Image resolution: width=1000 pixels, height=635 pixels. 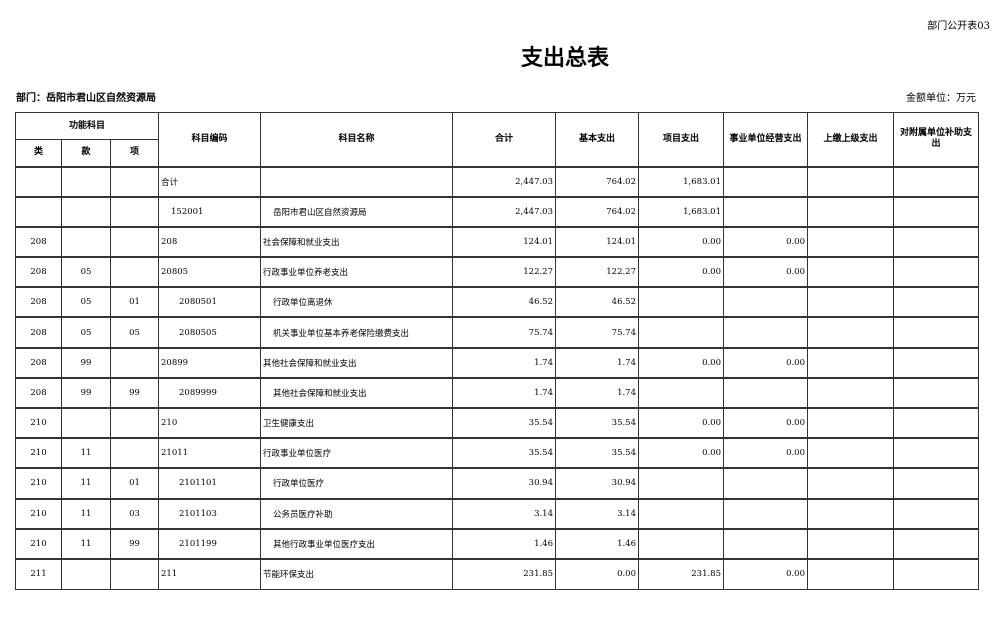 What do you see at coordinates (681, 139) in the screenshot?
I see `header-project: 项目支出` at bounding box center [681, 139].